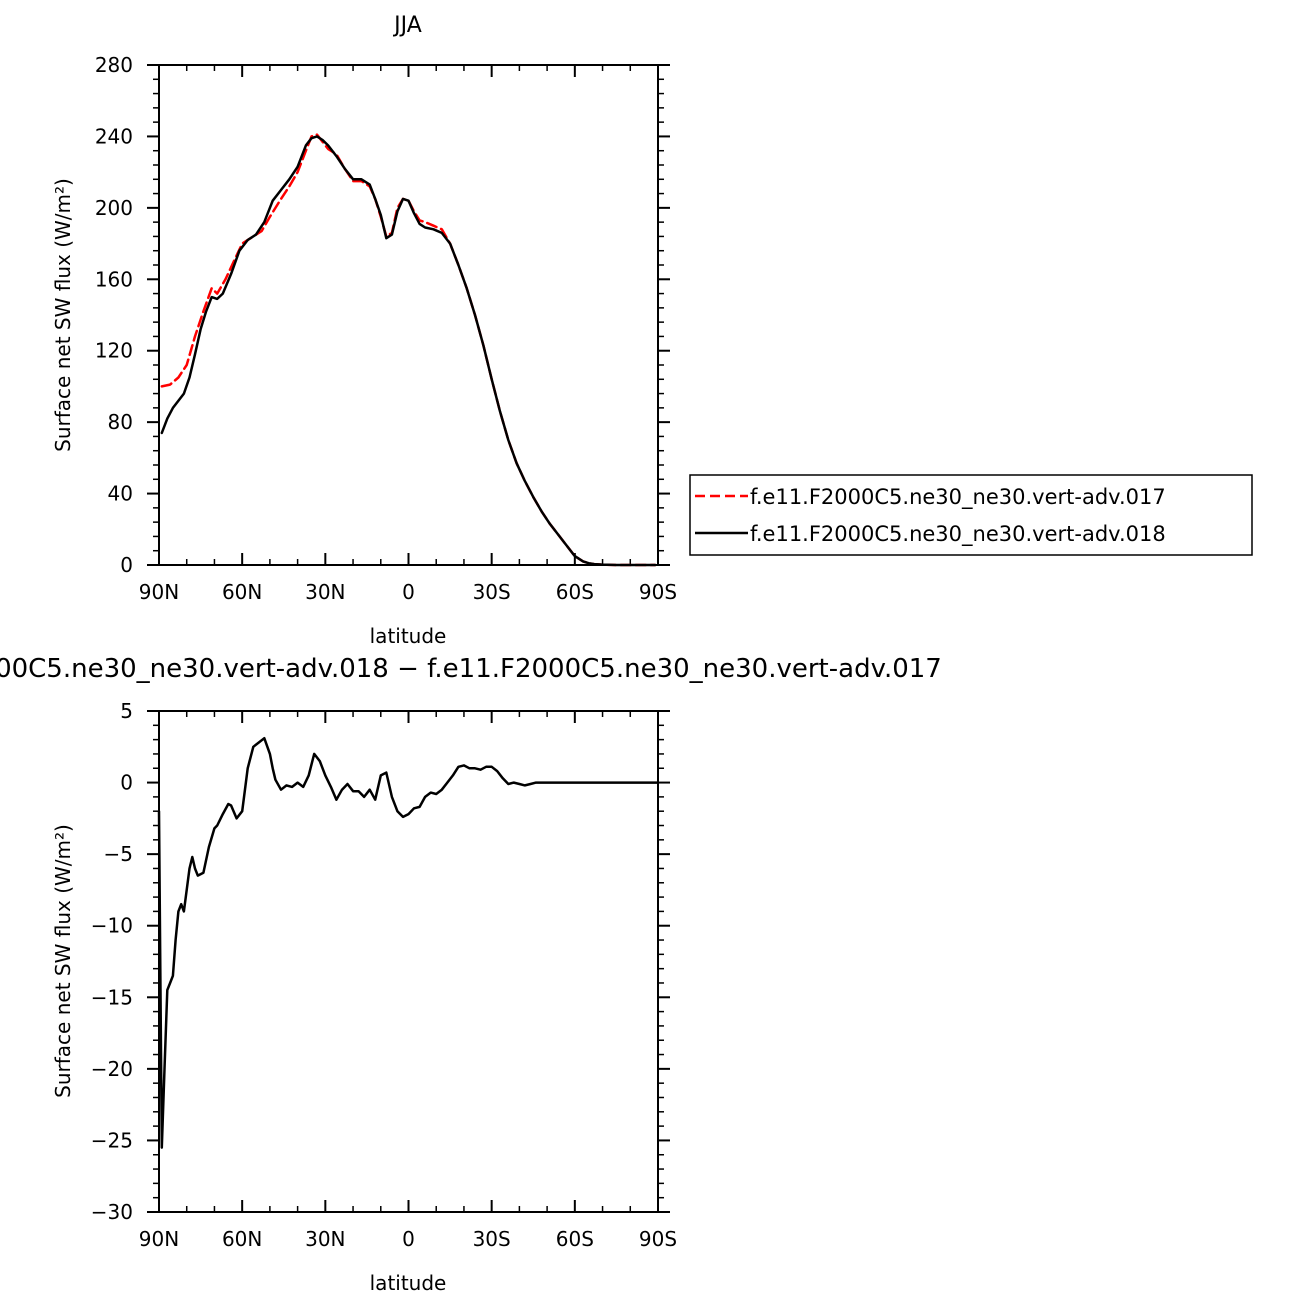  I want to click on y-tick-label: 5, so click(126, 711).